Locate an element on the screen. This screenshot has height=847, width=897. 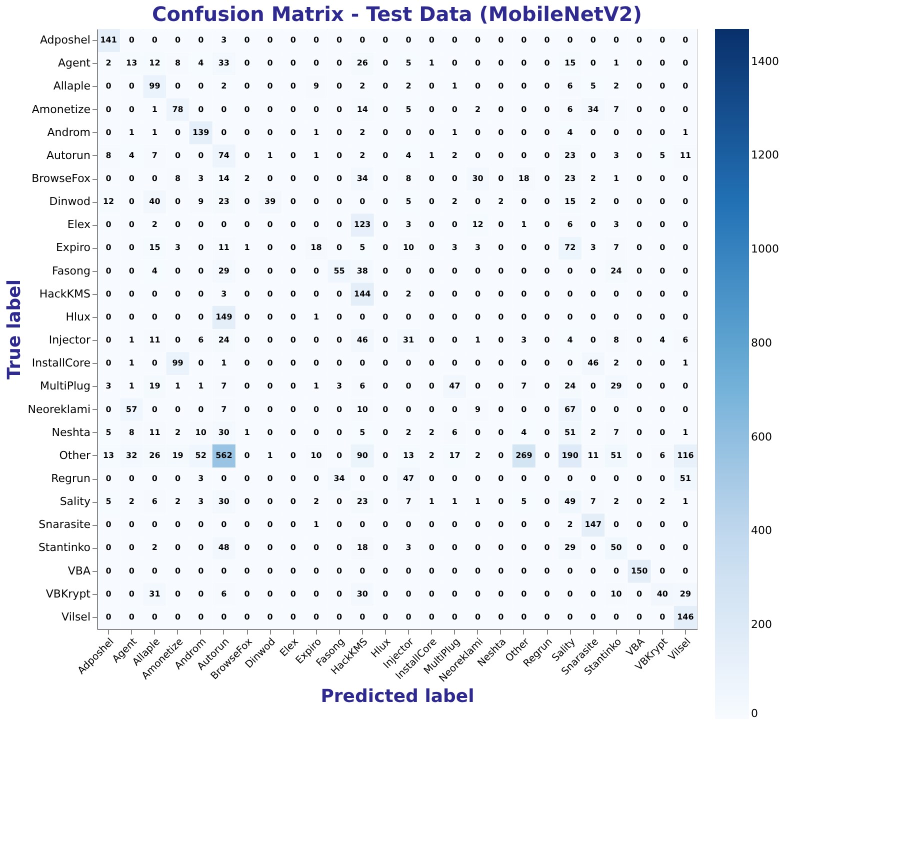
color-bar-label: 600 is located at coordinates (761, 437).